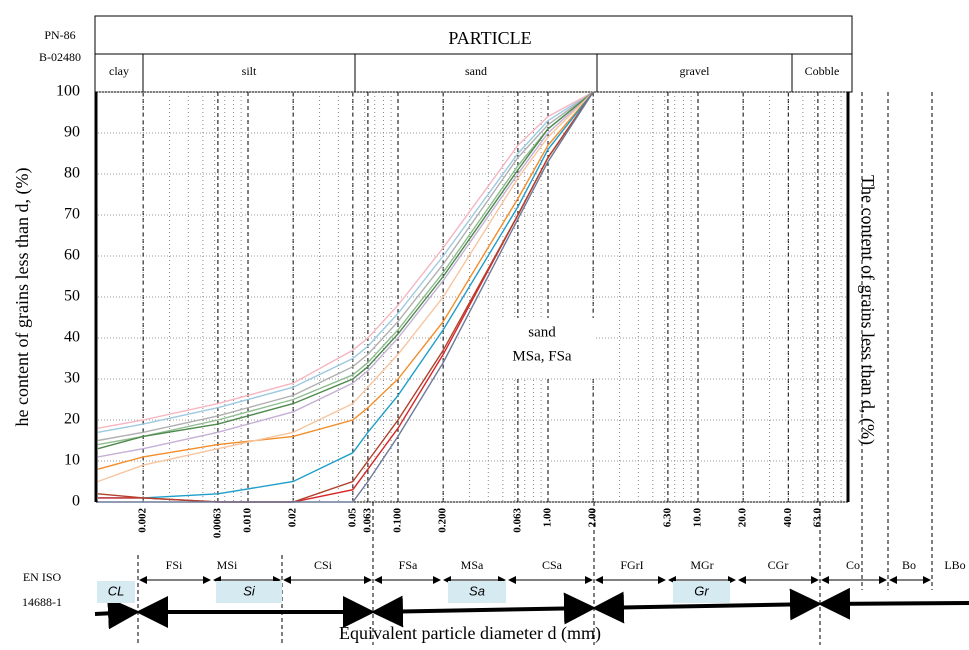  I want to click on y-tick-label: 60, so click(72, 255).